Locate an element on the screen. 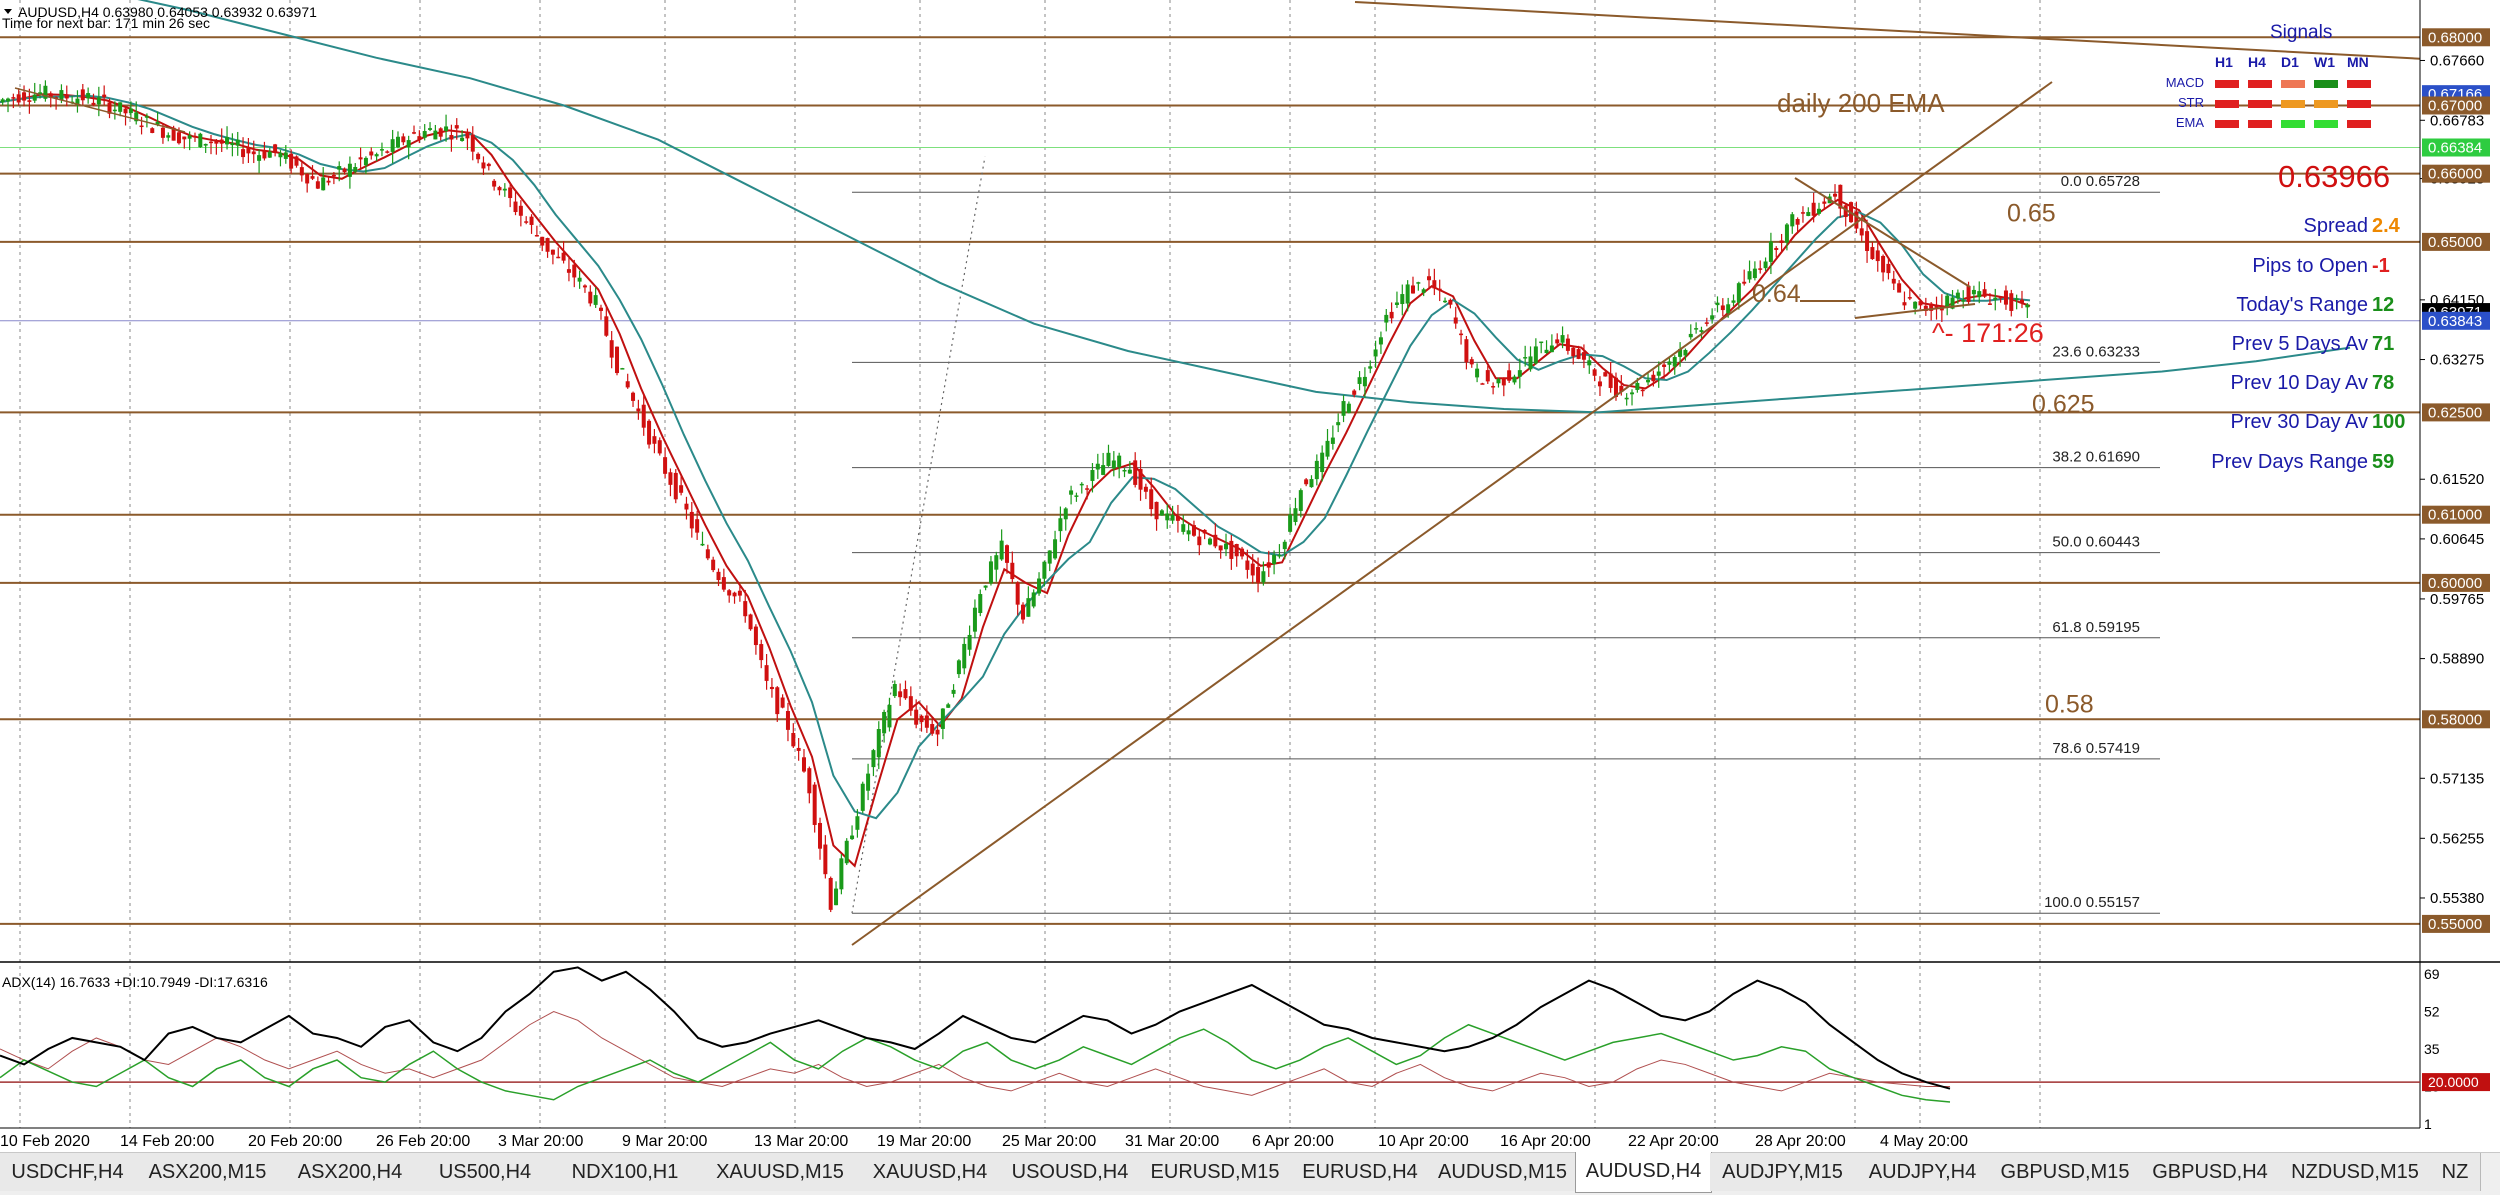  time-label: 13 Mar 20:00 is located at coordinates (801, 1141).